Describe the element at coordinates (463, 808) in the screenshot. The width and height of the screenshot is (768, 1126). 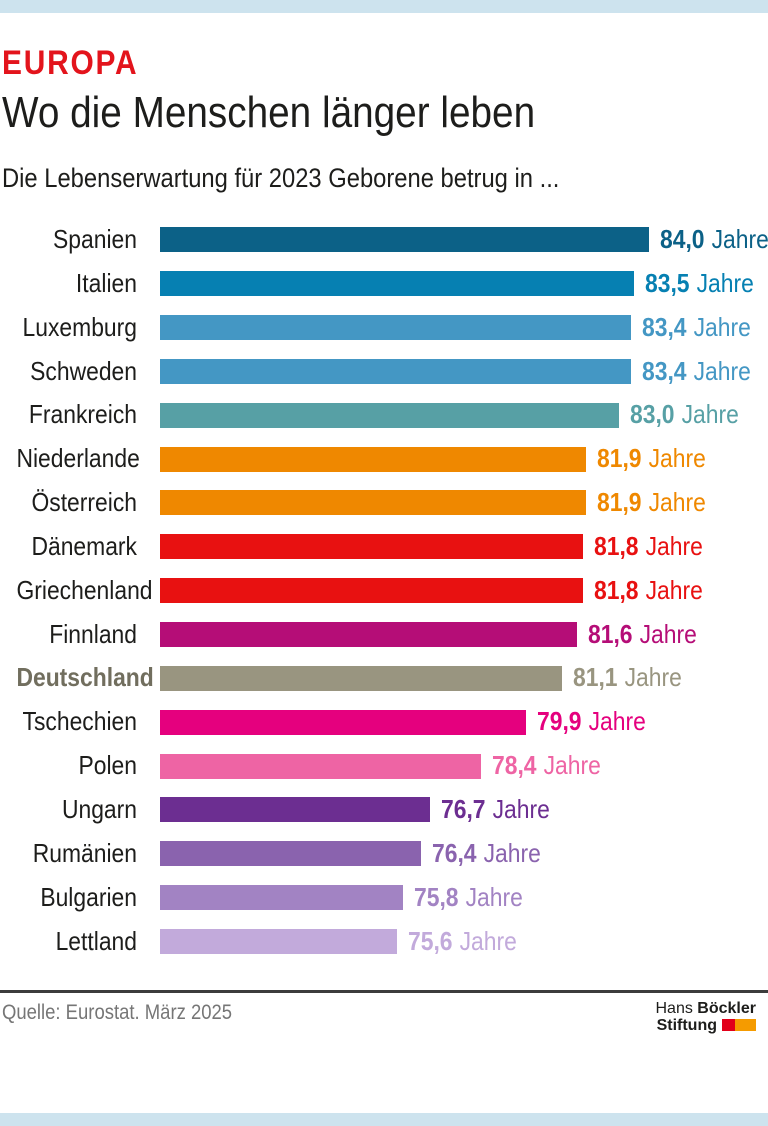
I see `value-number: 76,7` at that location.